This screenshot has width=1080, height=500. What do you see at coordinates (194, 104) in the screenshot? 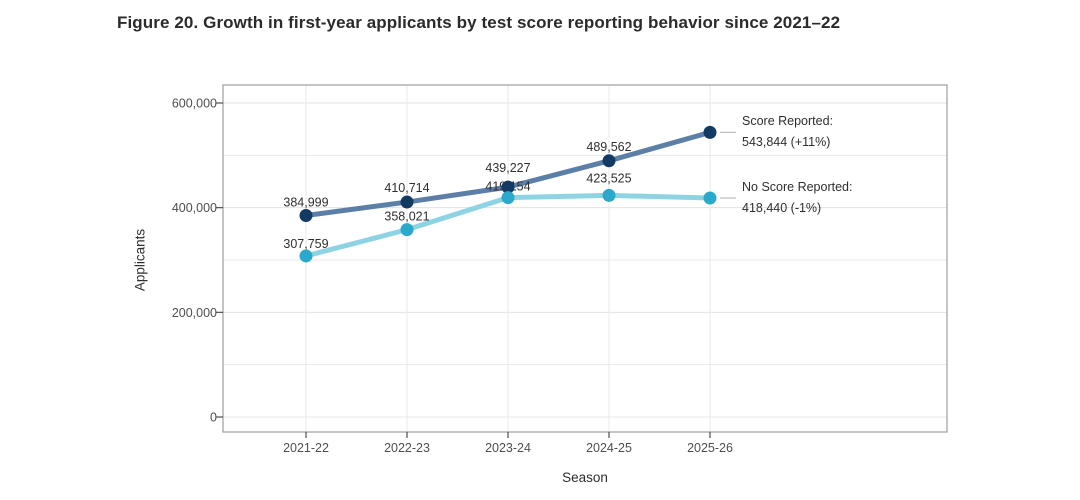
I see `y-tick-label: 600,000` at bounding box center [194, 104].